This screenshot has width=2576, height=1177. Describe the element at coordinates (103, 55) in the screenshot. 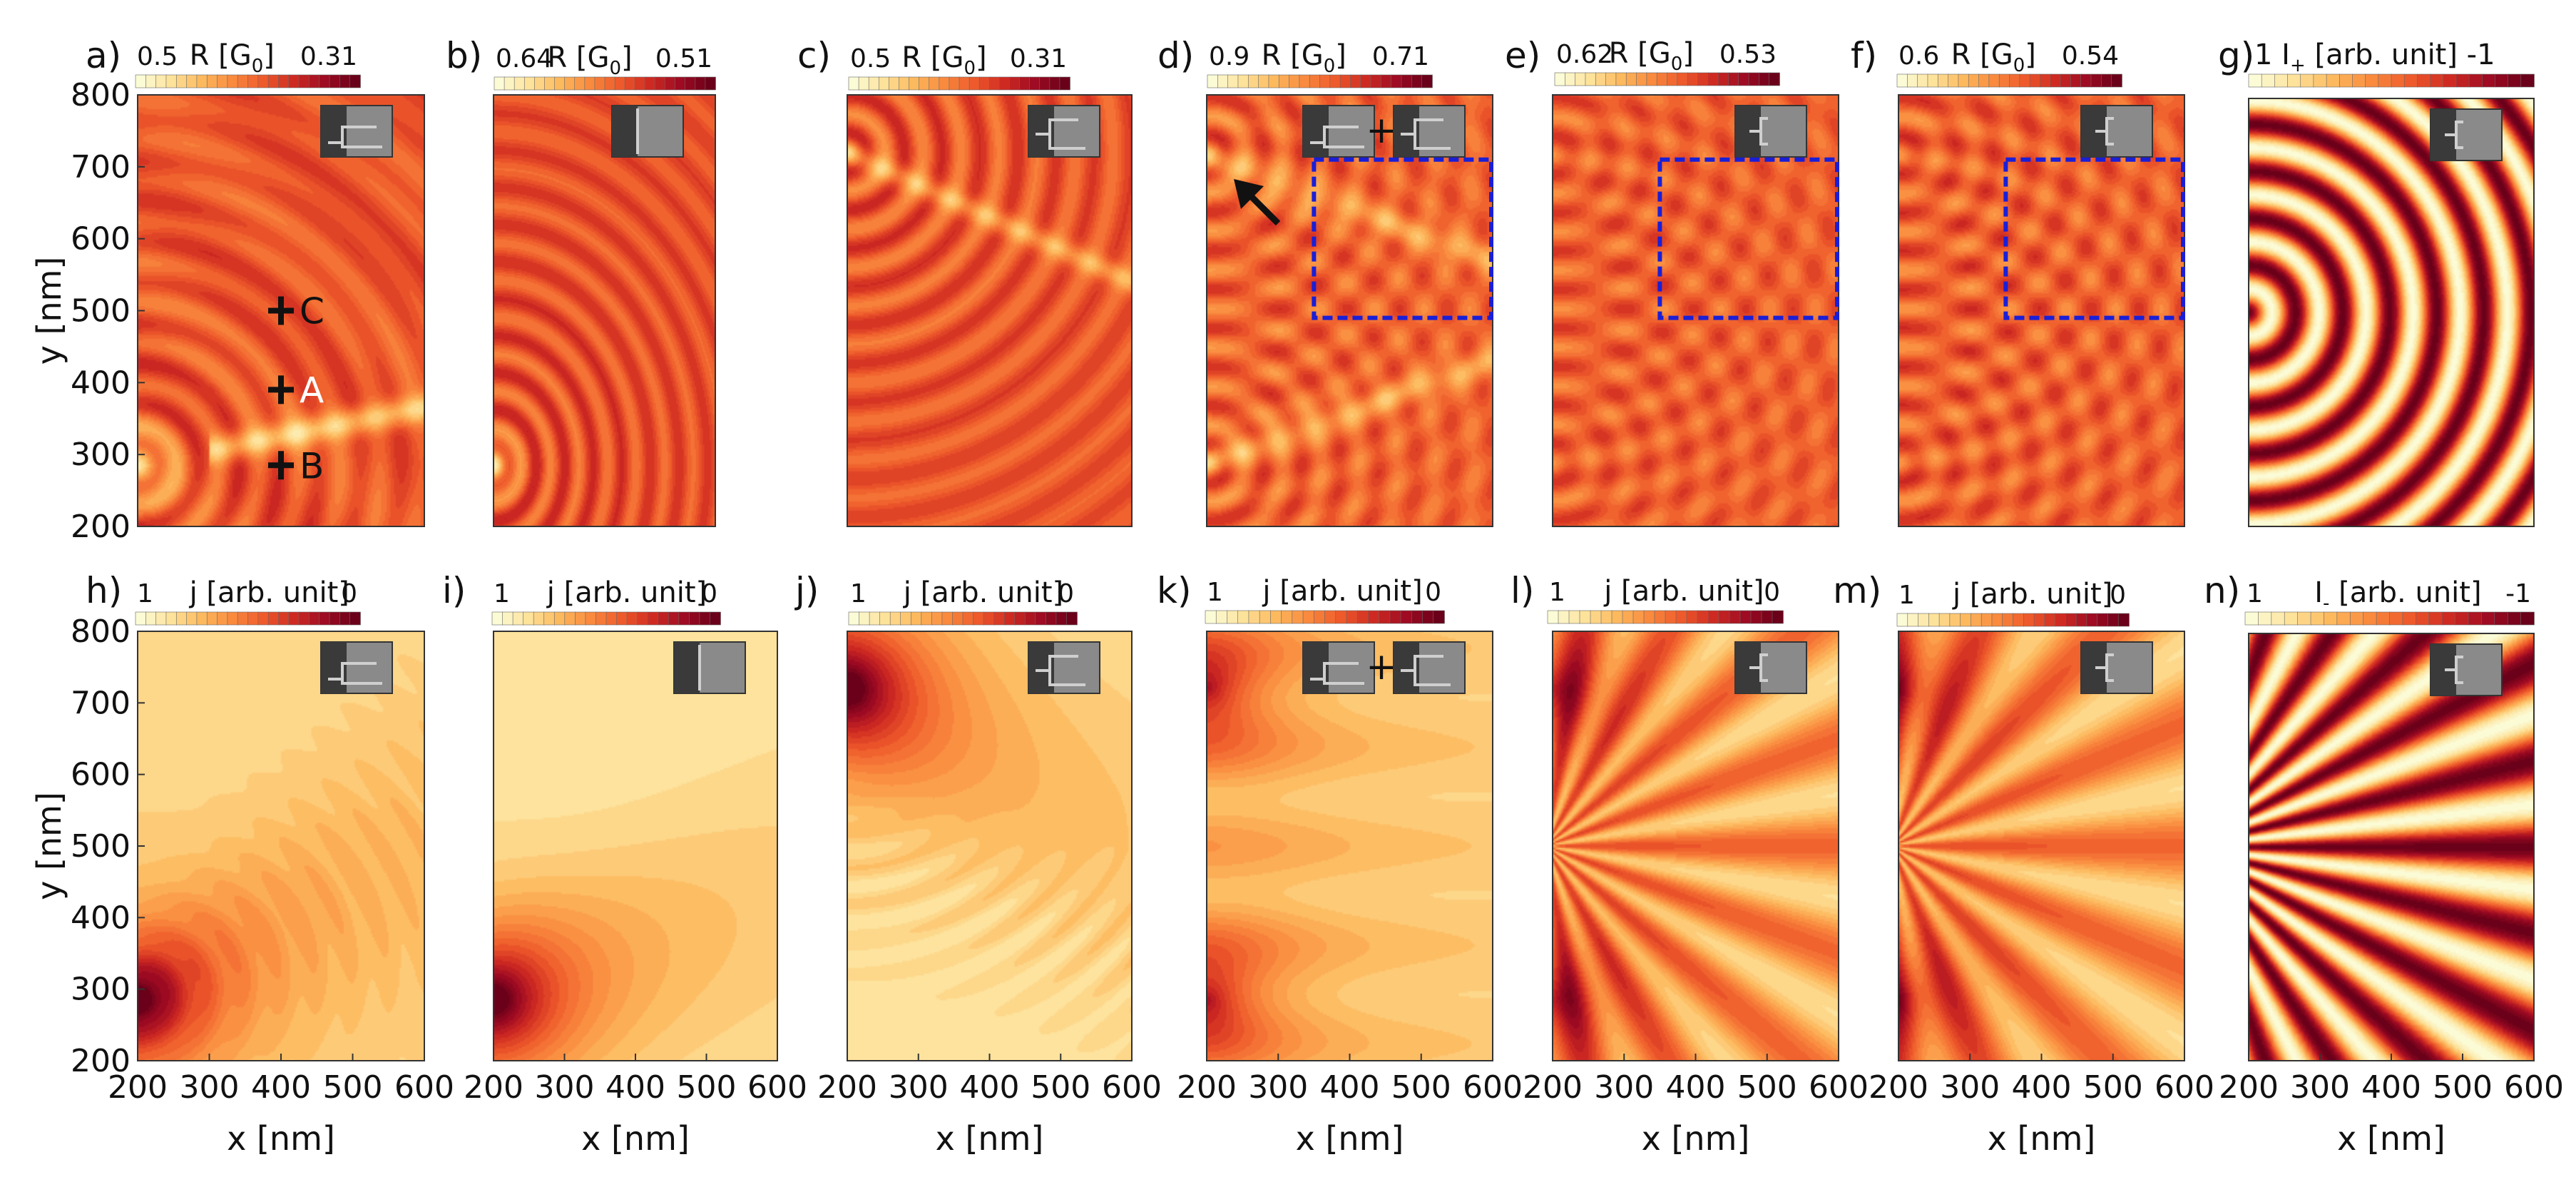

I see `panel-letter-a: a)` at that location.